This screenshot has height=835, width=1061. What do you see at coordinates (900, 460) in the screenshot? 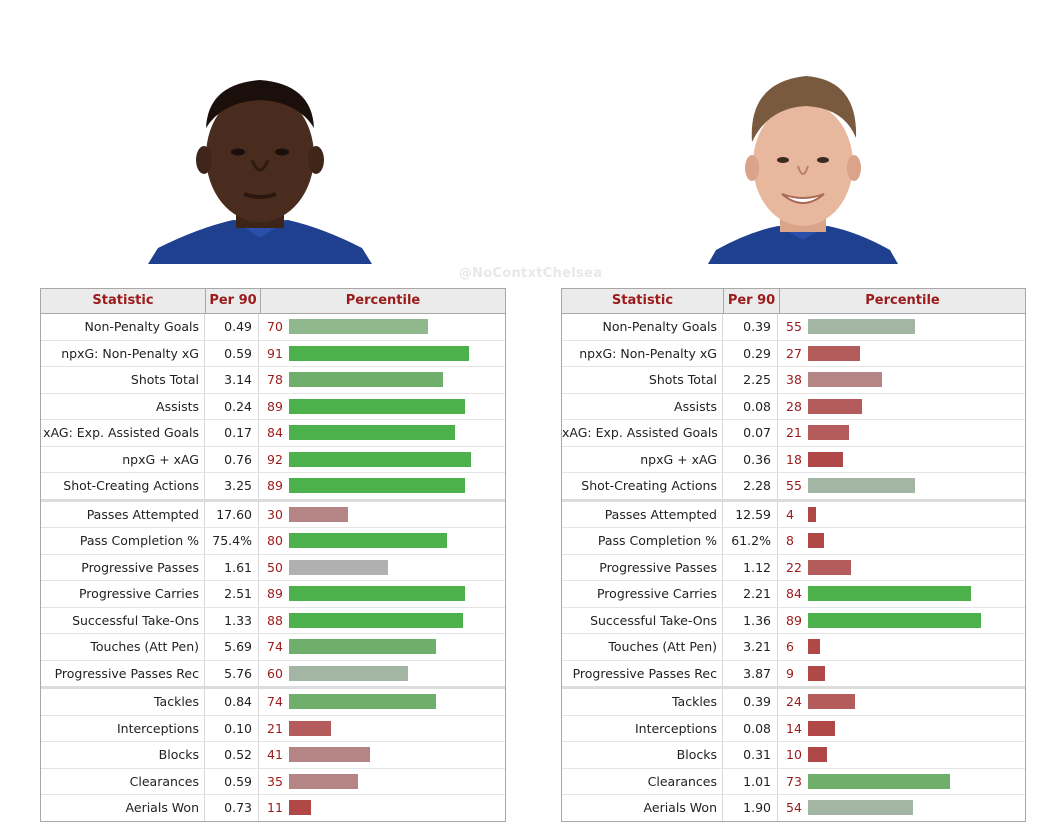
I see `percentile-cell: 18` at bounding box center [900, 460].